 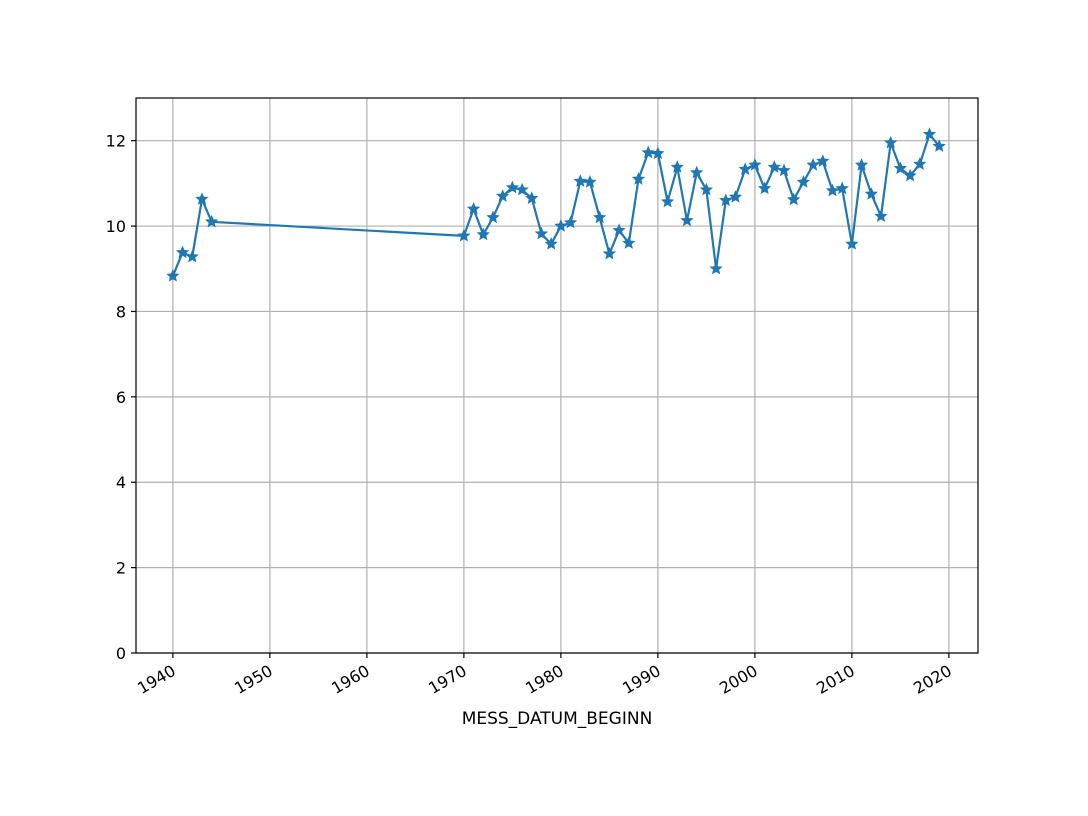 I want to click on y-tick-label: 0, so click(x=121, y=653).